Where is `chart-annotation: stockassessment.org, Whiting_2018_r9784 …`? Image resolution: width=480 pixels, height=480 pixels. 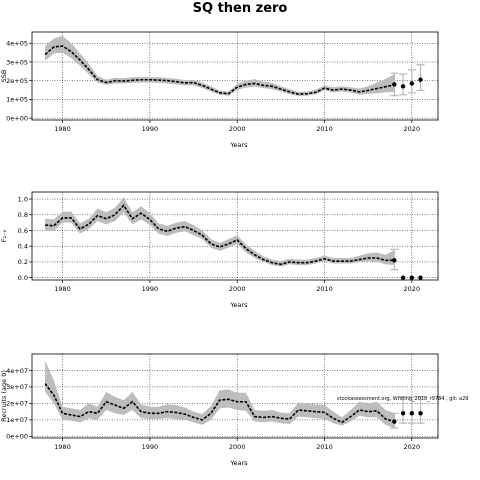 chart-annotation: stockassessment.org, Whiting_2018_r9784 … is located at coordinates (402, 399).